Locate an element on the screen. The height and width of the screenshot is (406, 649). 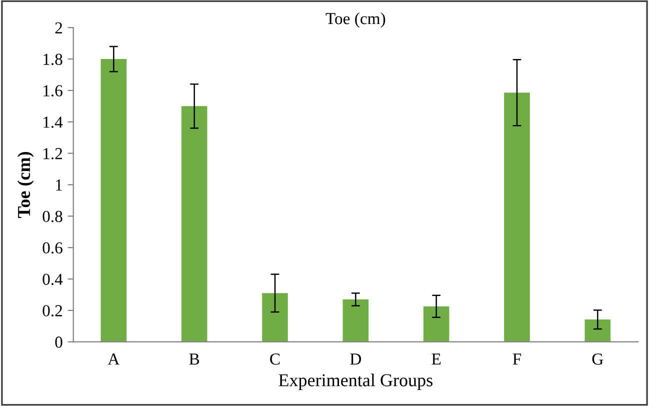
y-tick-label: 1.8 is located at coordinates (53, 60).